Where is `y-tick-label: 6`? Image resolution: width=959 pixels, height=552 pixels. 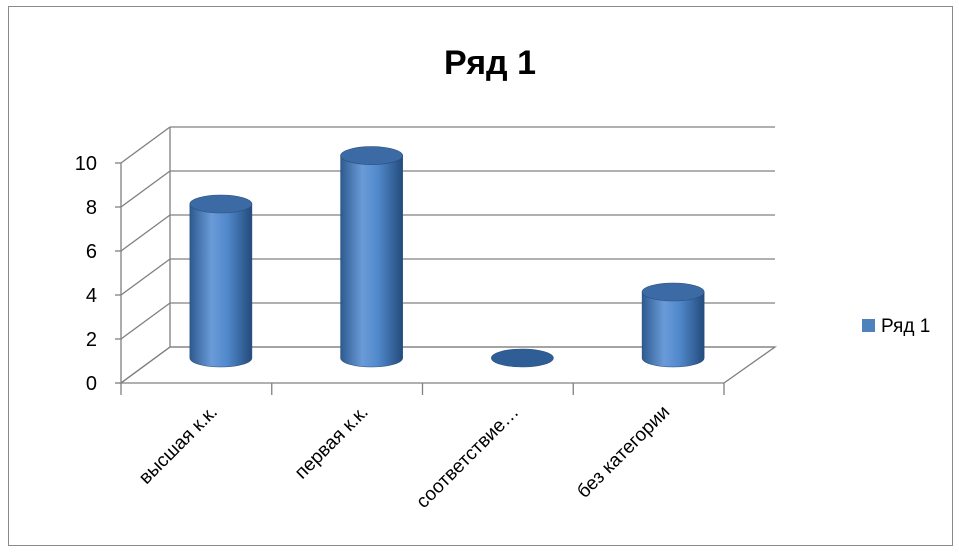
y-tick-label: 6 is located at coordinates (91, 252).